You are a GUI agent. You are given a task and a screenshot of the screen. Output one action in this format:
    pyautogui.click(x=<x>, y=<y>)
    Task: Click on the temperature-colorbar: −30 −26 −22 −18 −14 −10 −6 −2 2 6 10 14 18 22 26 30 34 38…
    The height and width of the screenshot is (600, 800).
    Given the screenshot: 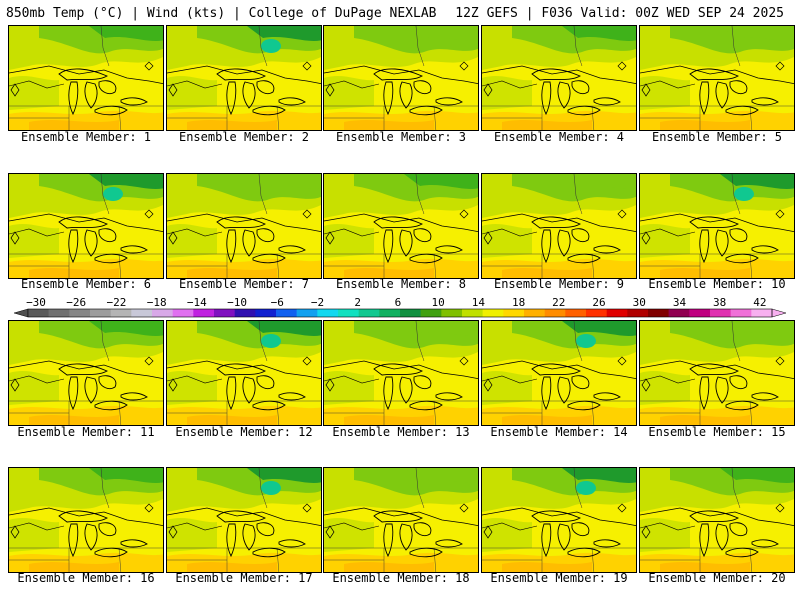 What is the action you would take?
    pyautogui.click(x=400, y=307)
    